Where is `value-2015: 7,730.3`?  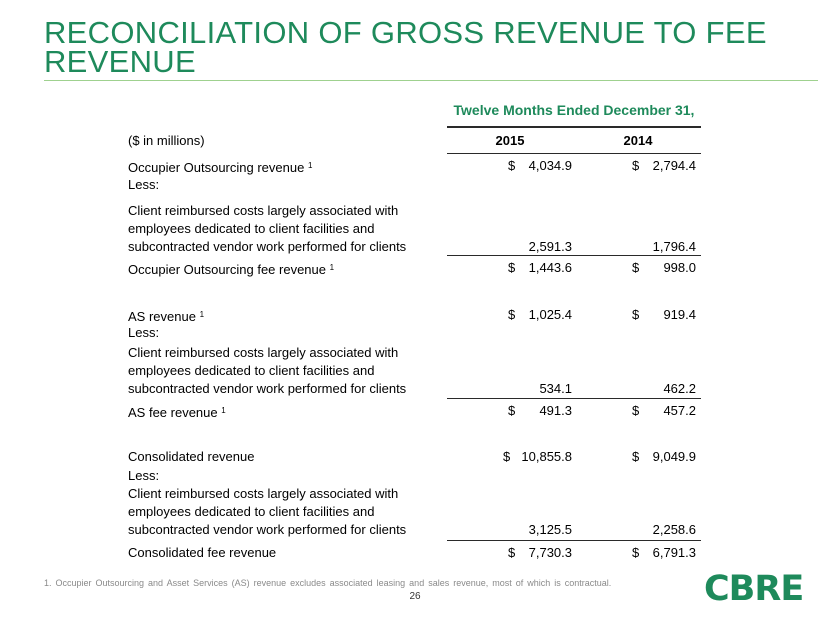
value-2015: 7,730.3 is located at coordinates (550, 552).